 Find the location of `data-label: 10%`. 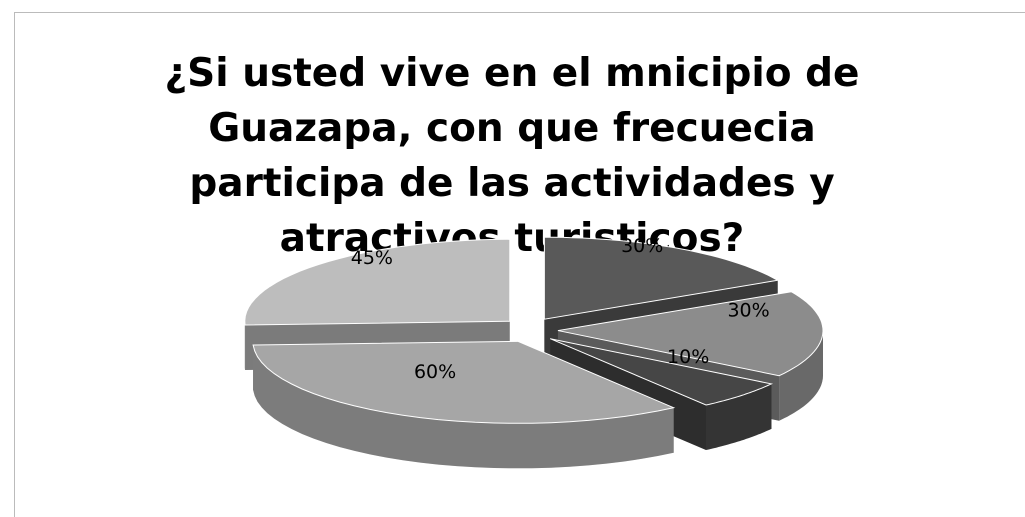

data-label: 10% is located at coordinates (688, 357).